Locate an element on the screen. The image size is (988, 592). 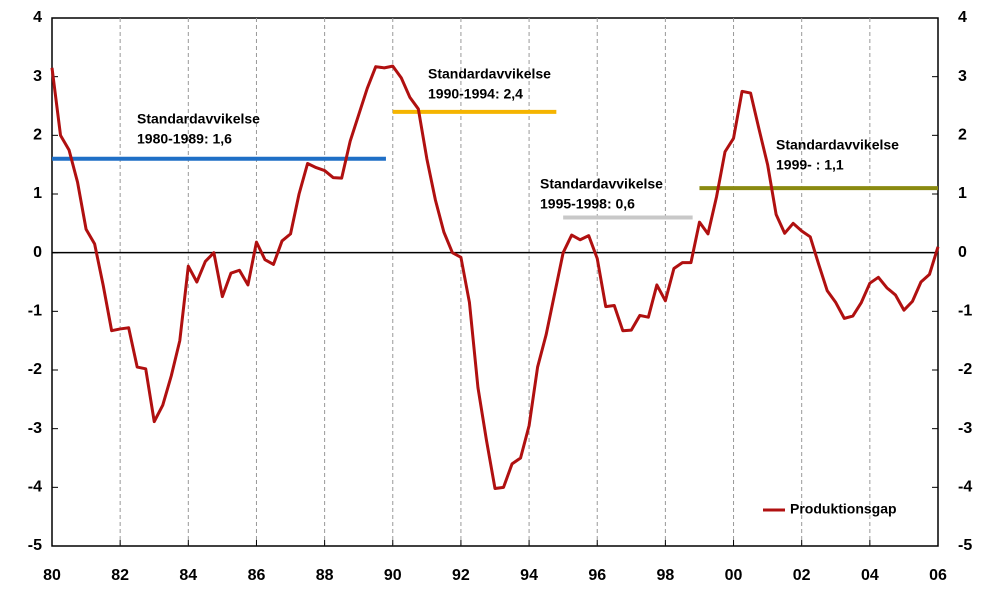
y2-tick-label: 4 is located at coordinates (962, 17).